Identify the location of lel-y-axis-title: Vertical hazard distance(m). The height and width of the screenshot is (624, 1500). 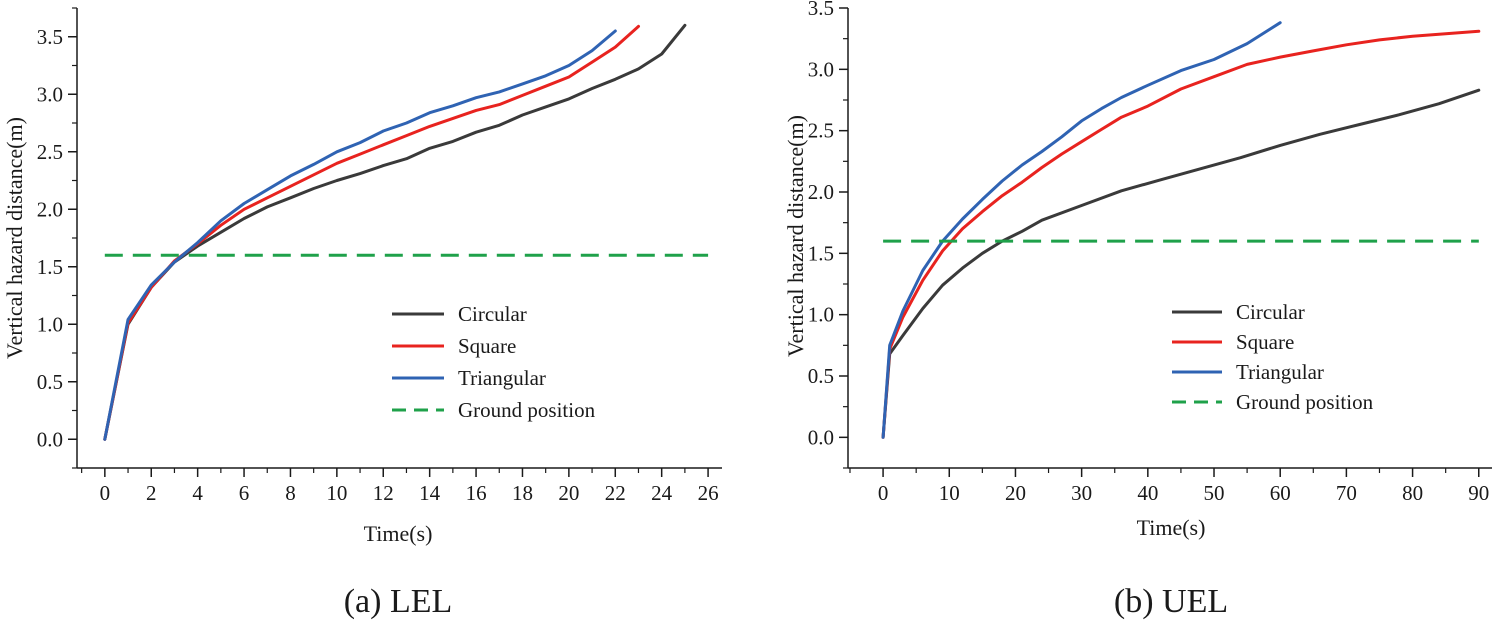
(14, 238).